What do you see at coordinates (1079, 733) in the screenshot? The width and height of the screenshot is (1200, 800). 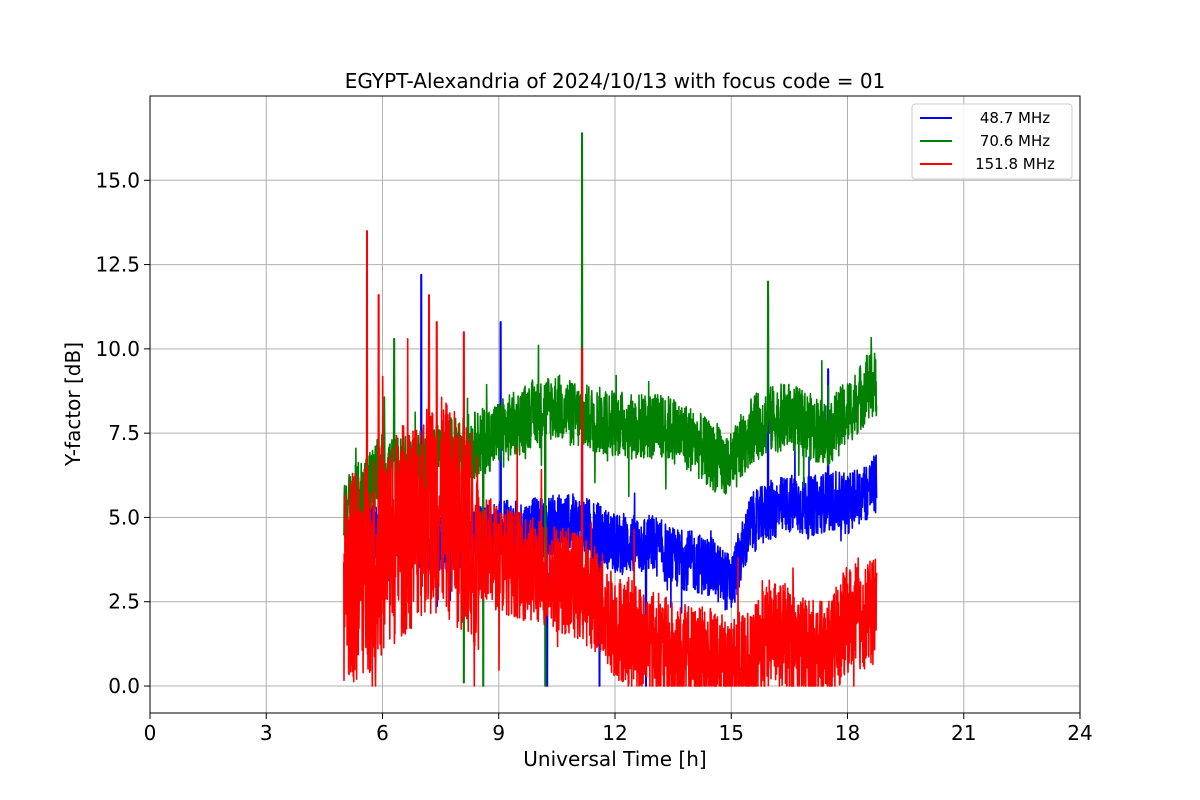 I see `x-tick-label: 24` at bounding box center [1079, 733].